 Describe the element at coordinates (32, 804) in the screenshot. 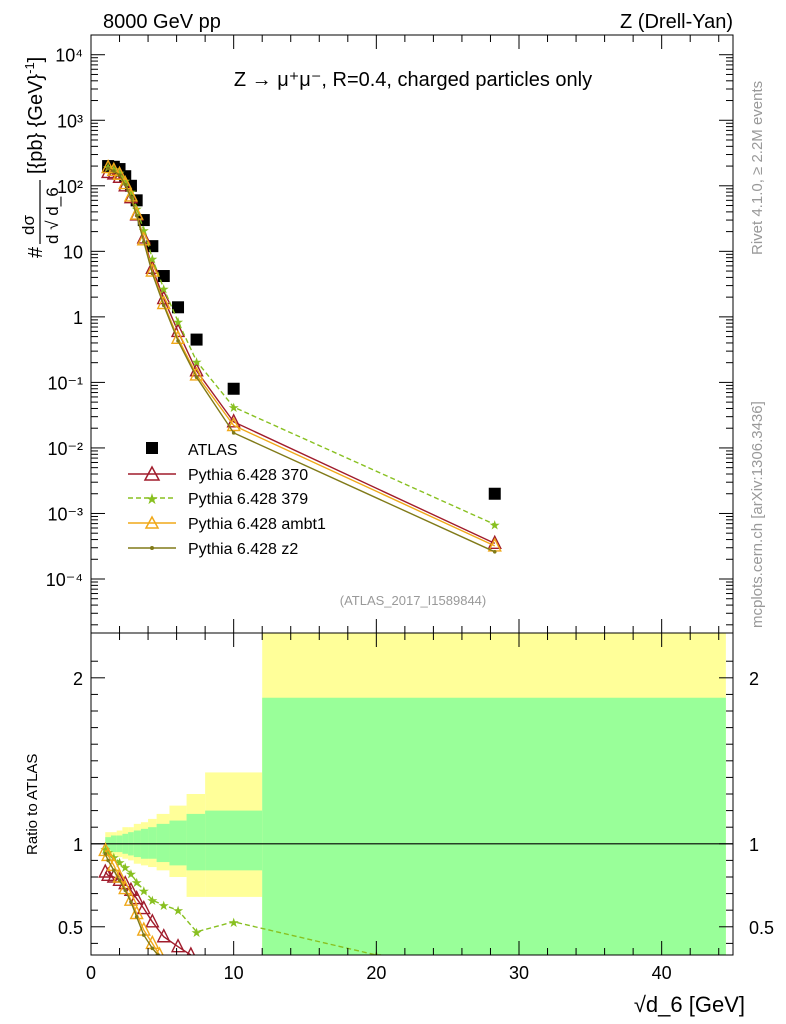

I see `ratio-y-label: Ratio to ATLAS` at that location.